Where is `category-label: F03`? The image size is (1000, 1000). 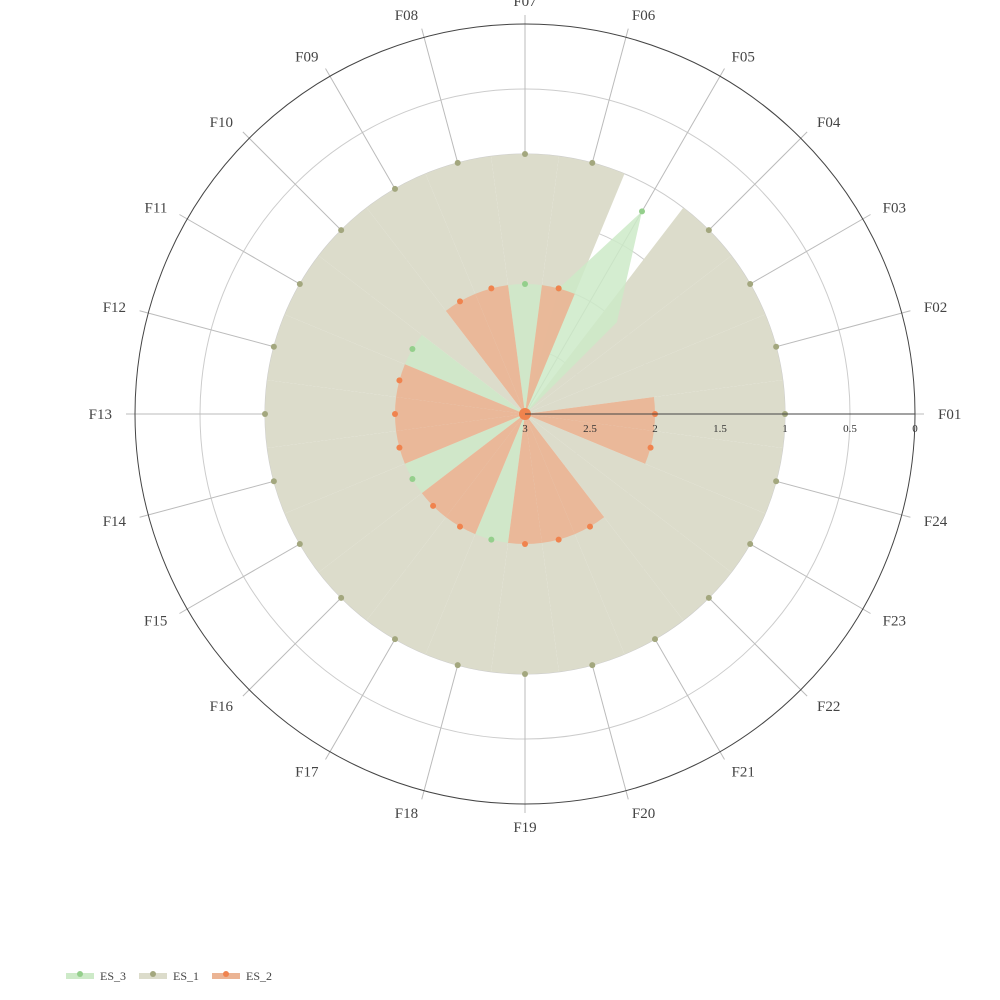
category-label: F03 is located at coordinates (894, 209).